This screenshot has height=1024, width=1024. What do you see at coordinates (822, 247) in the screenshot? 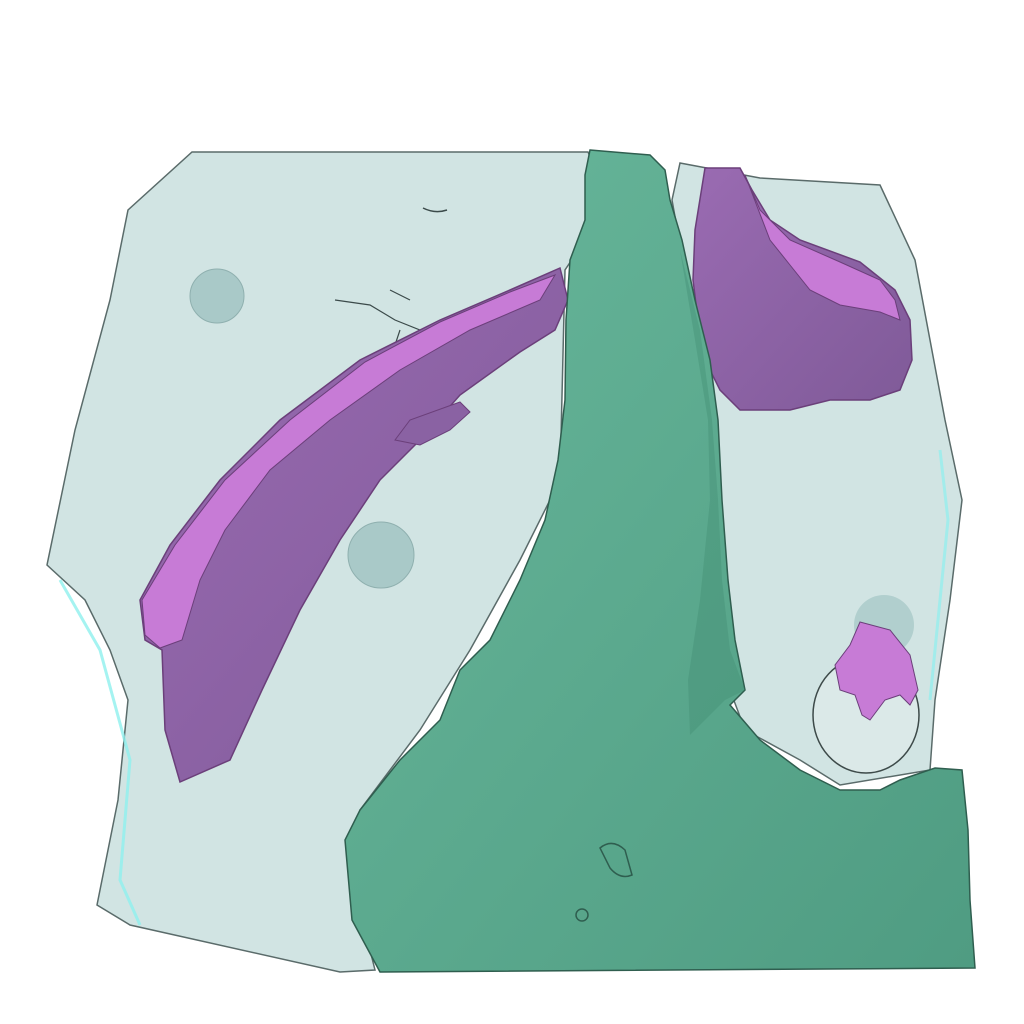
I see `lesion-right-highlight` at bounding box center [822, 247].